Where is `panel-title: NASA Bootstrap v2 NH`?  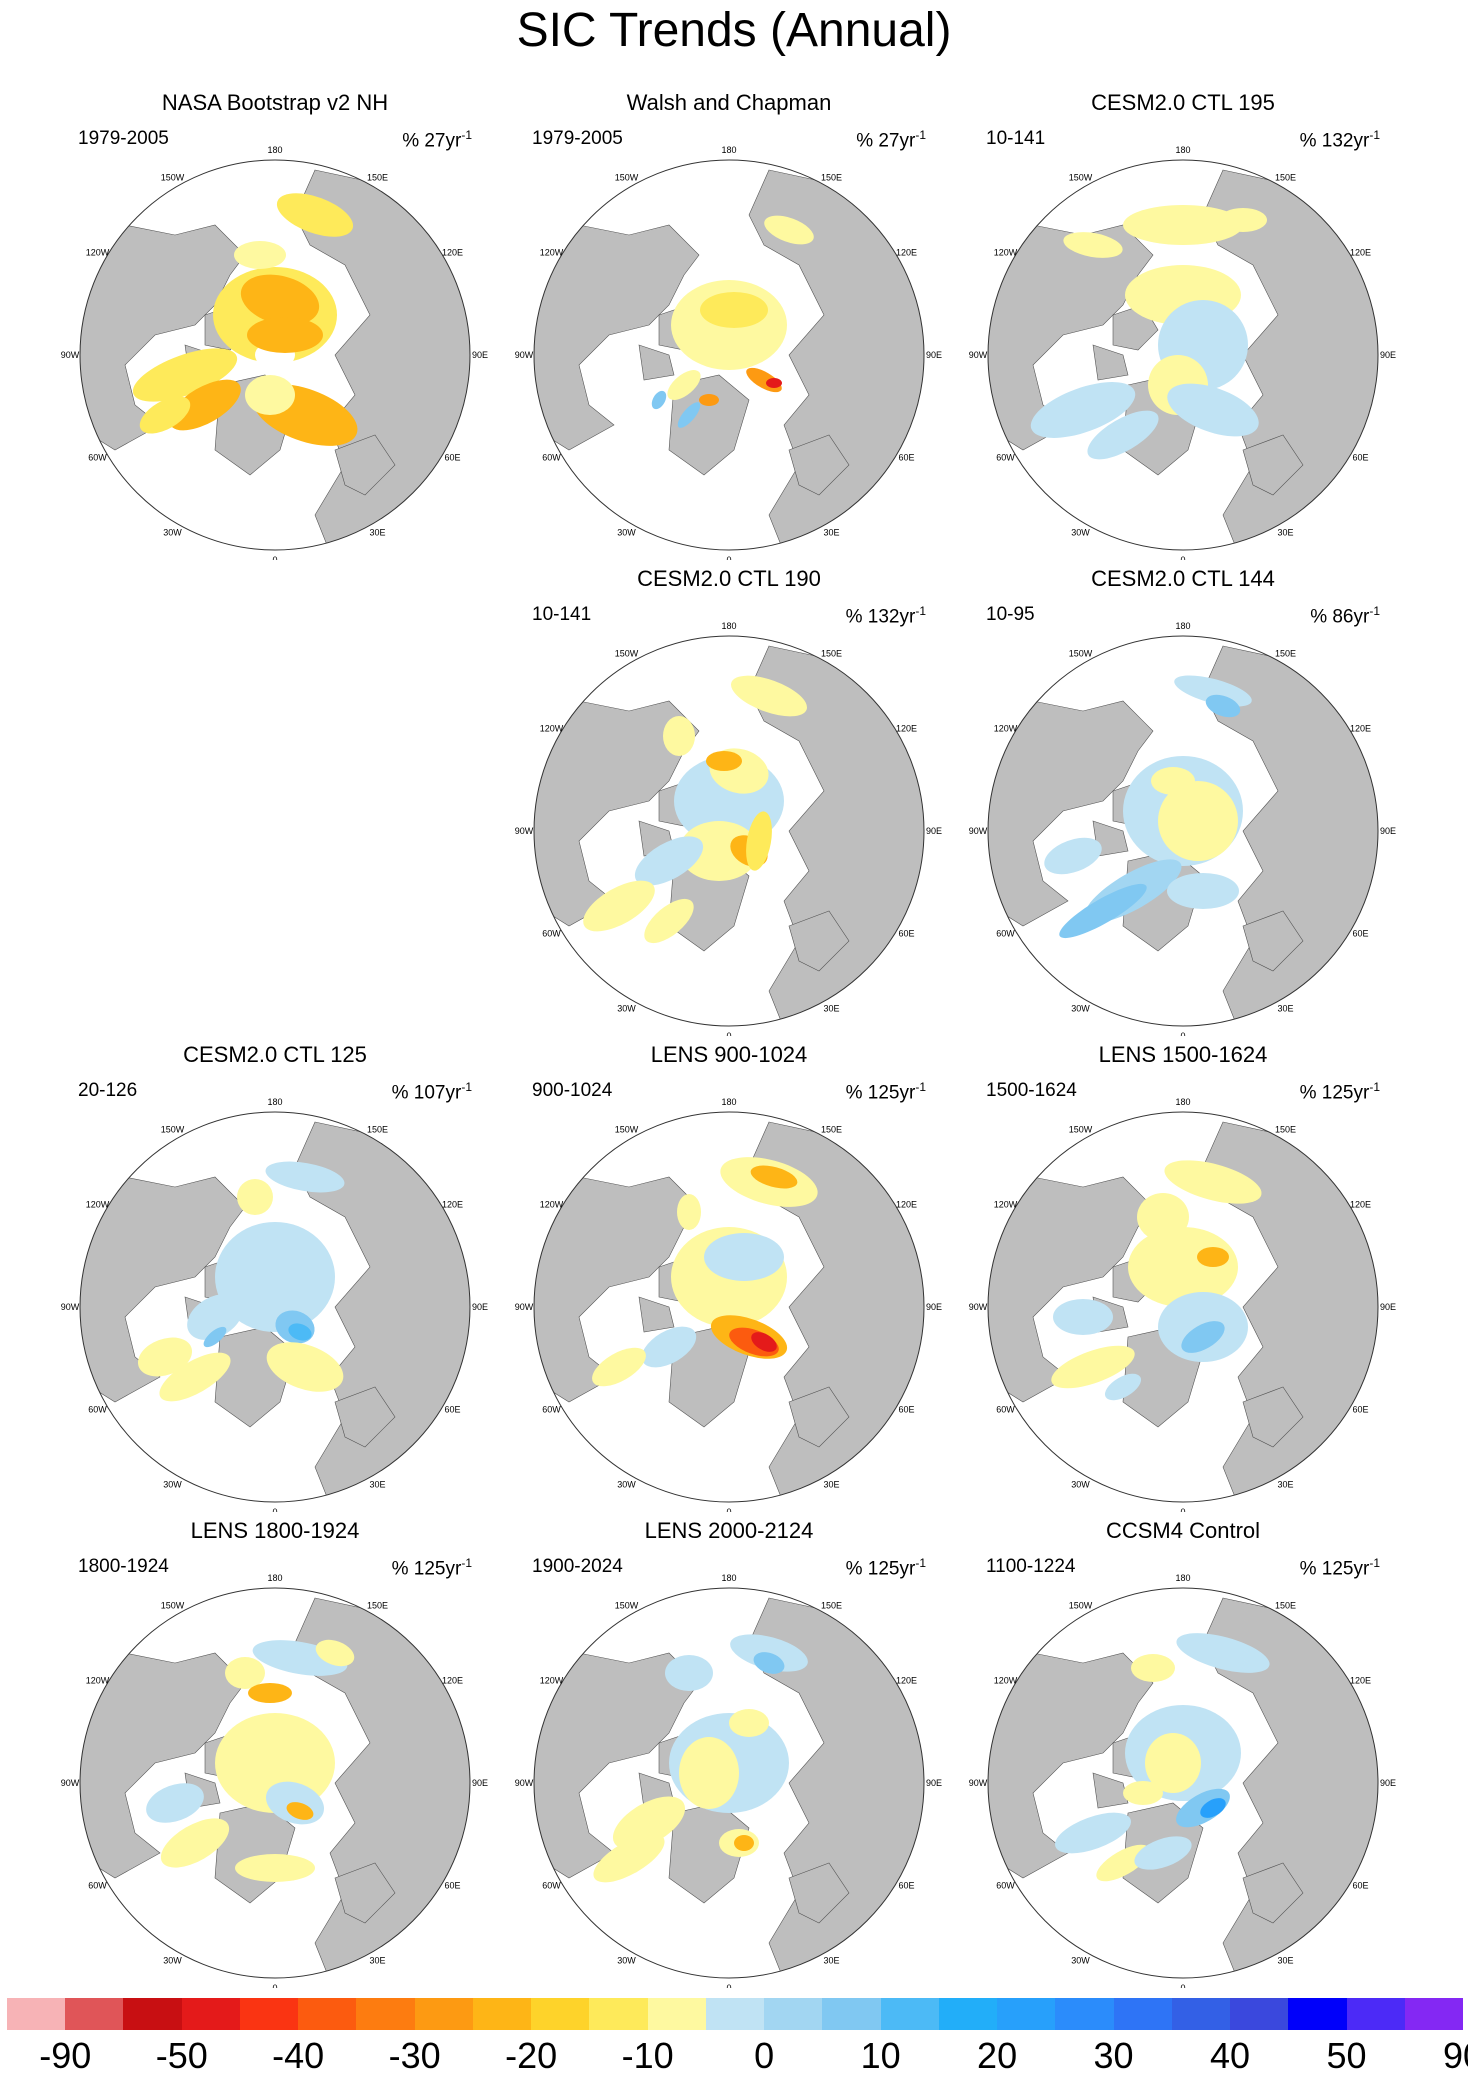 panel-title: NASA Bootstrap v2 NH is located at coordinates (275, 102).